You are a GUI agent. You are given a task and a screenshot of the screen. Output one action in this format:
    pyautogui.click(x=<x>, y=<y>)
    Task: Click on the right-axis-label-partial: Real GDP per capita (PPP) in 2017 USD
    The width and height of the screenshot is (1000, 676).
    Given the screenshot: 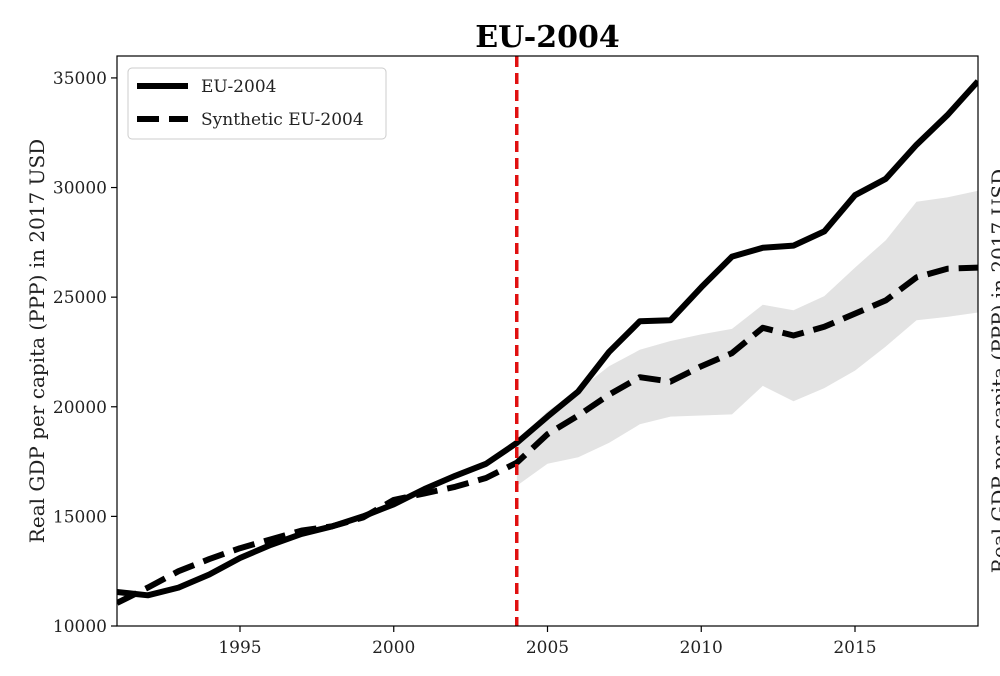 What is the action you would take?
    pyautogui.click(x=993, y=371)
    